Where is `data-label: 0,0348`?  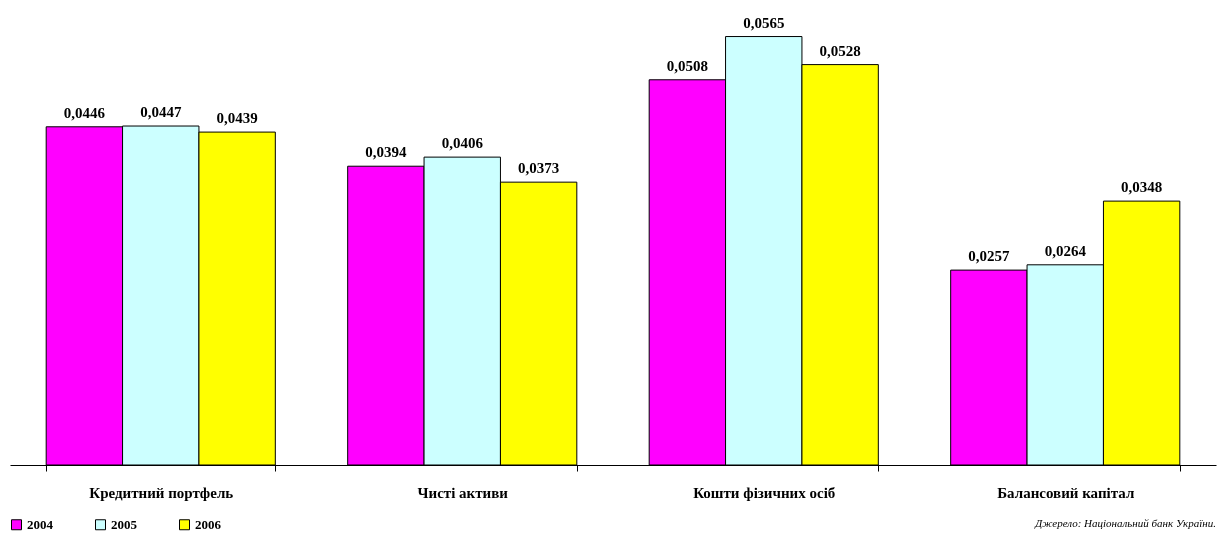
data-label: 0,0348 is located at coordinates (1142, 187).